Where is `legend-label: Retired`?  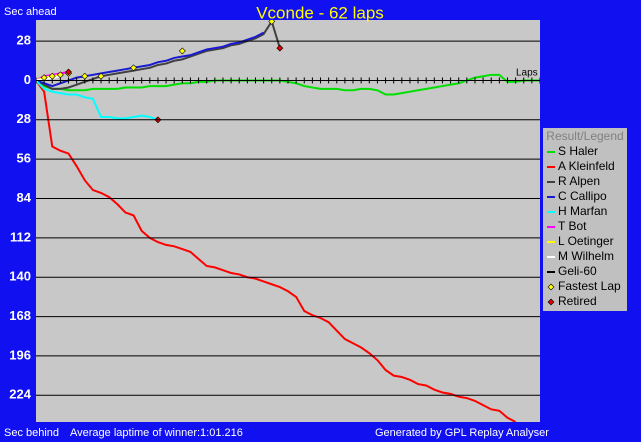
legend-label: Retired is located at coordinates (577, 301).